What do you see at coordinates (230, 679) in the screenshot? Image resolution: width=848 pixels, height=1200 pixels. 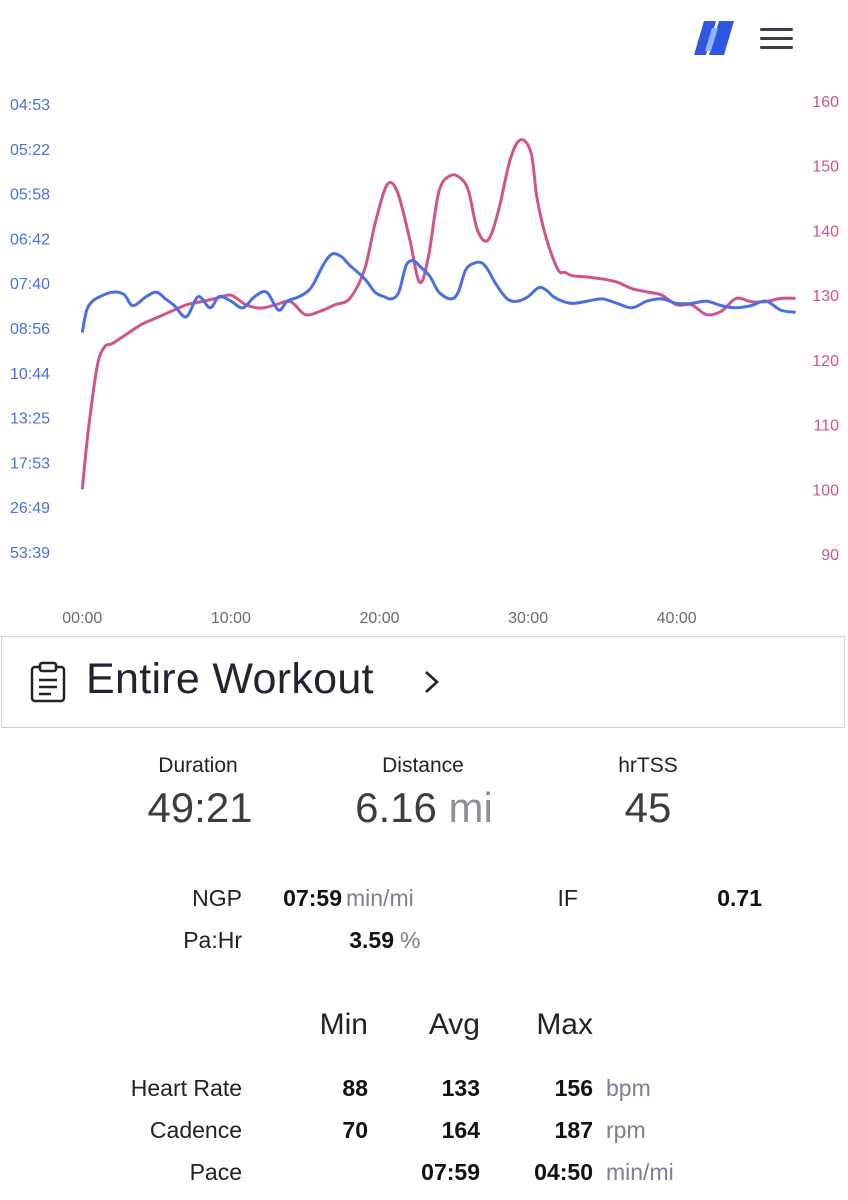 I see `section-title: Entire Workout` at bounding box center [230, 679].